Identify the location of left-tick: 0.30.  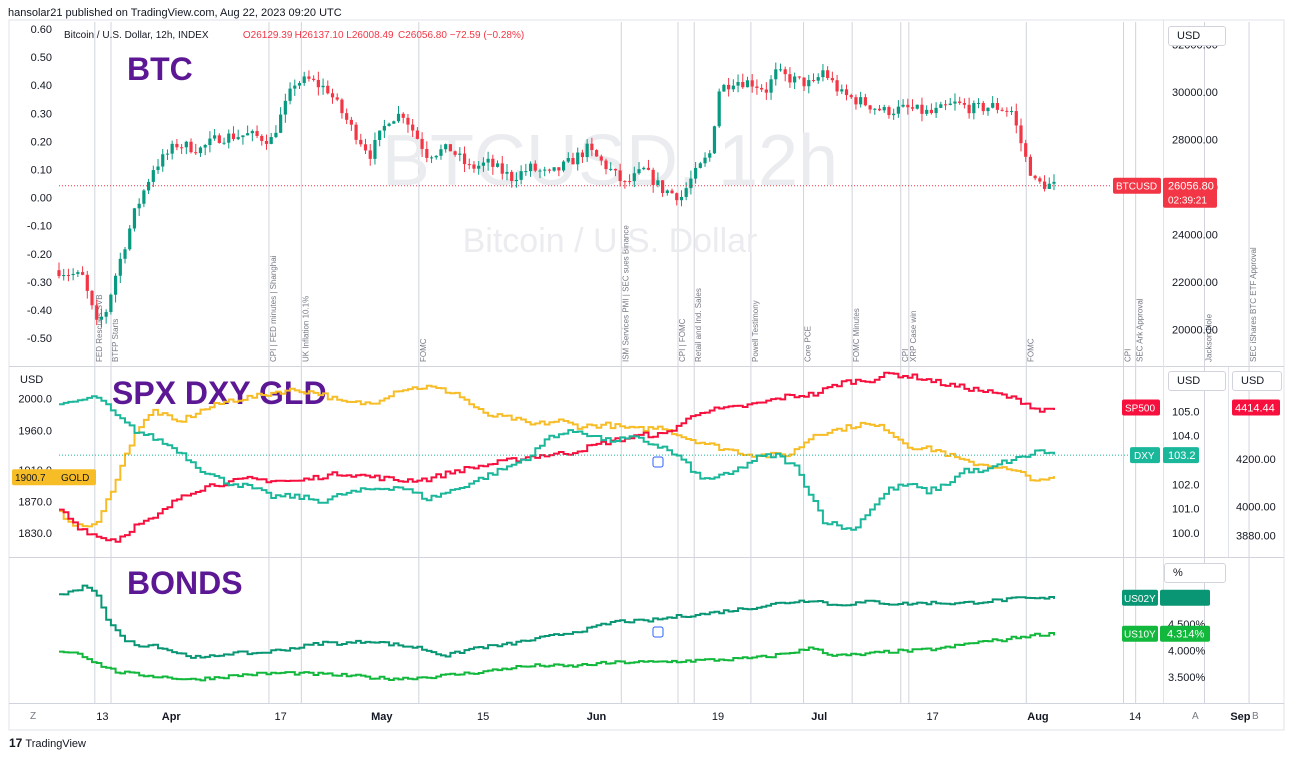
(41, 114).